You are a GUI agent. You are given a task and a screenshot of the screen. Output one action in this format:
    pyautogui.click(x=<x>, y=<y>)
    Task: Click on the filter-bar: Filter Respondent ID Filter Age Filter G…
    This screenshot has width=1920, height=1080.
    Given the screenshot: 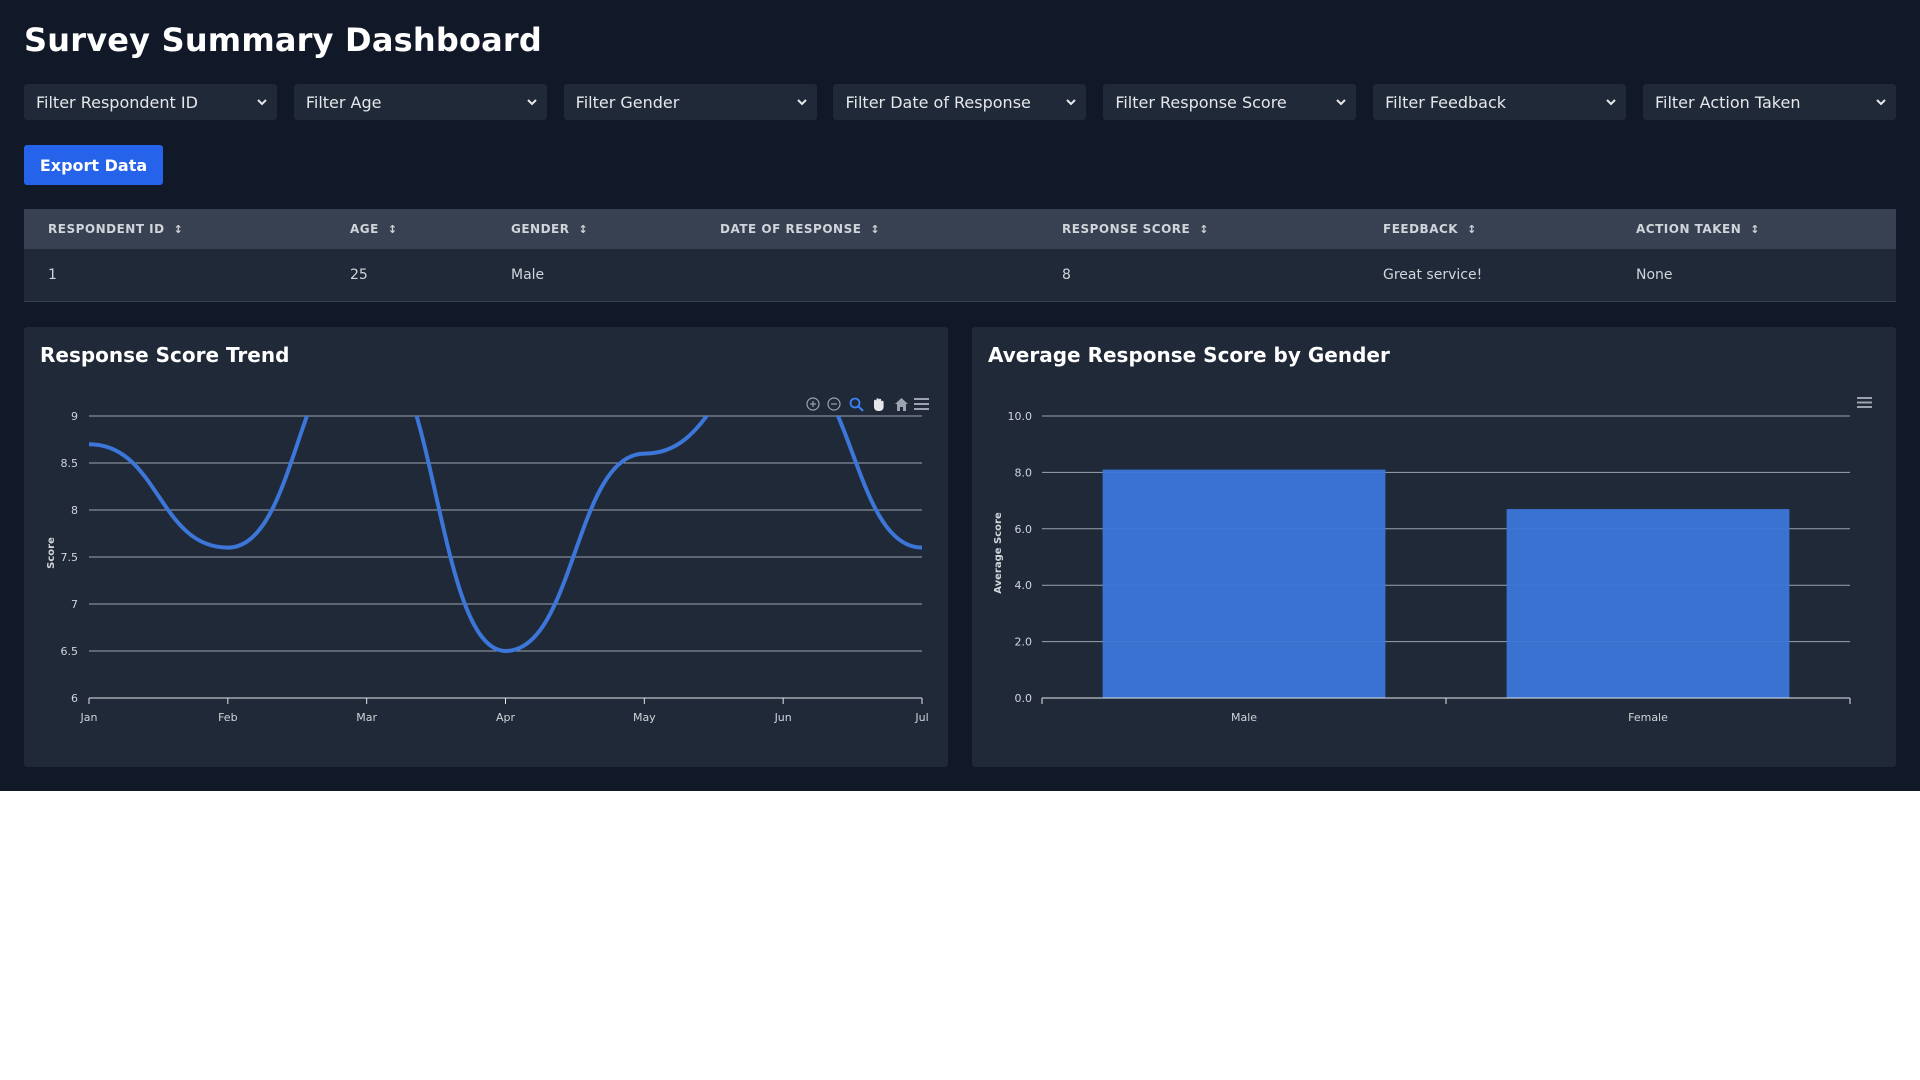 What is the action you would take?
    pyautogui.click(x=960, y=102)
    